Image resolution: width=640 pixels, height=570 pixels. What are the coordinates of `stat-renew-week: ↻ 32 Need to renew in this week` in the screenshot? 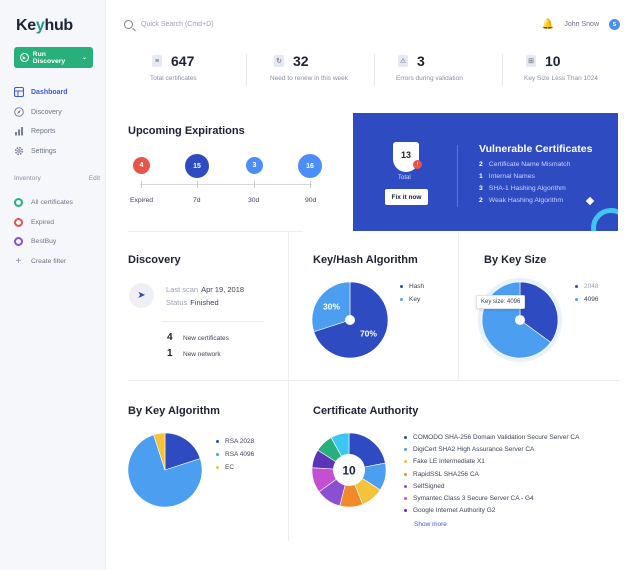 It's located at (310, 70).